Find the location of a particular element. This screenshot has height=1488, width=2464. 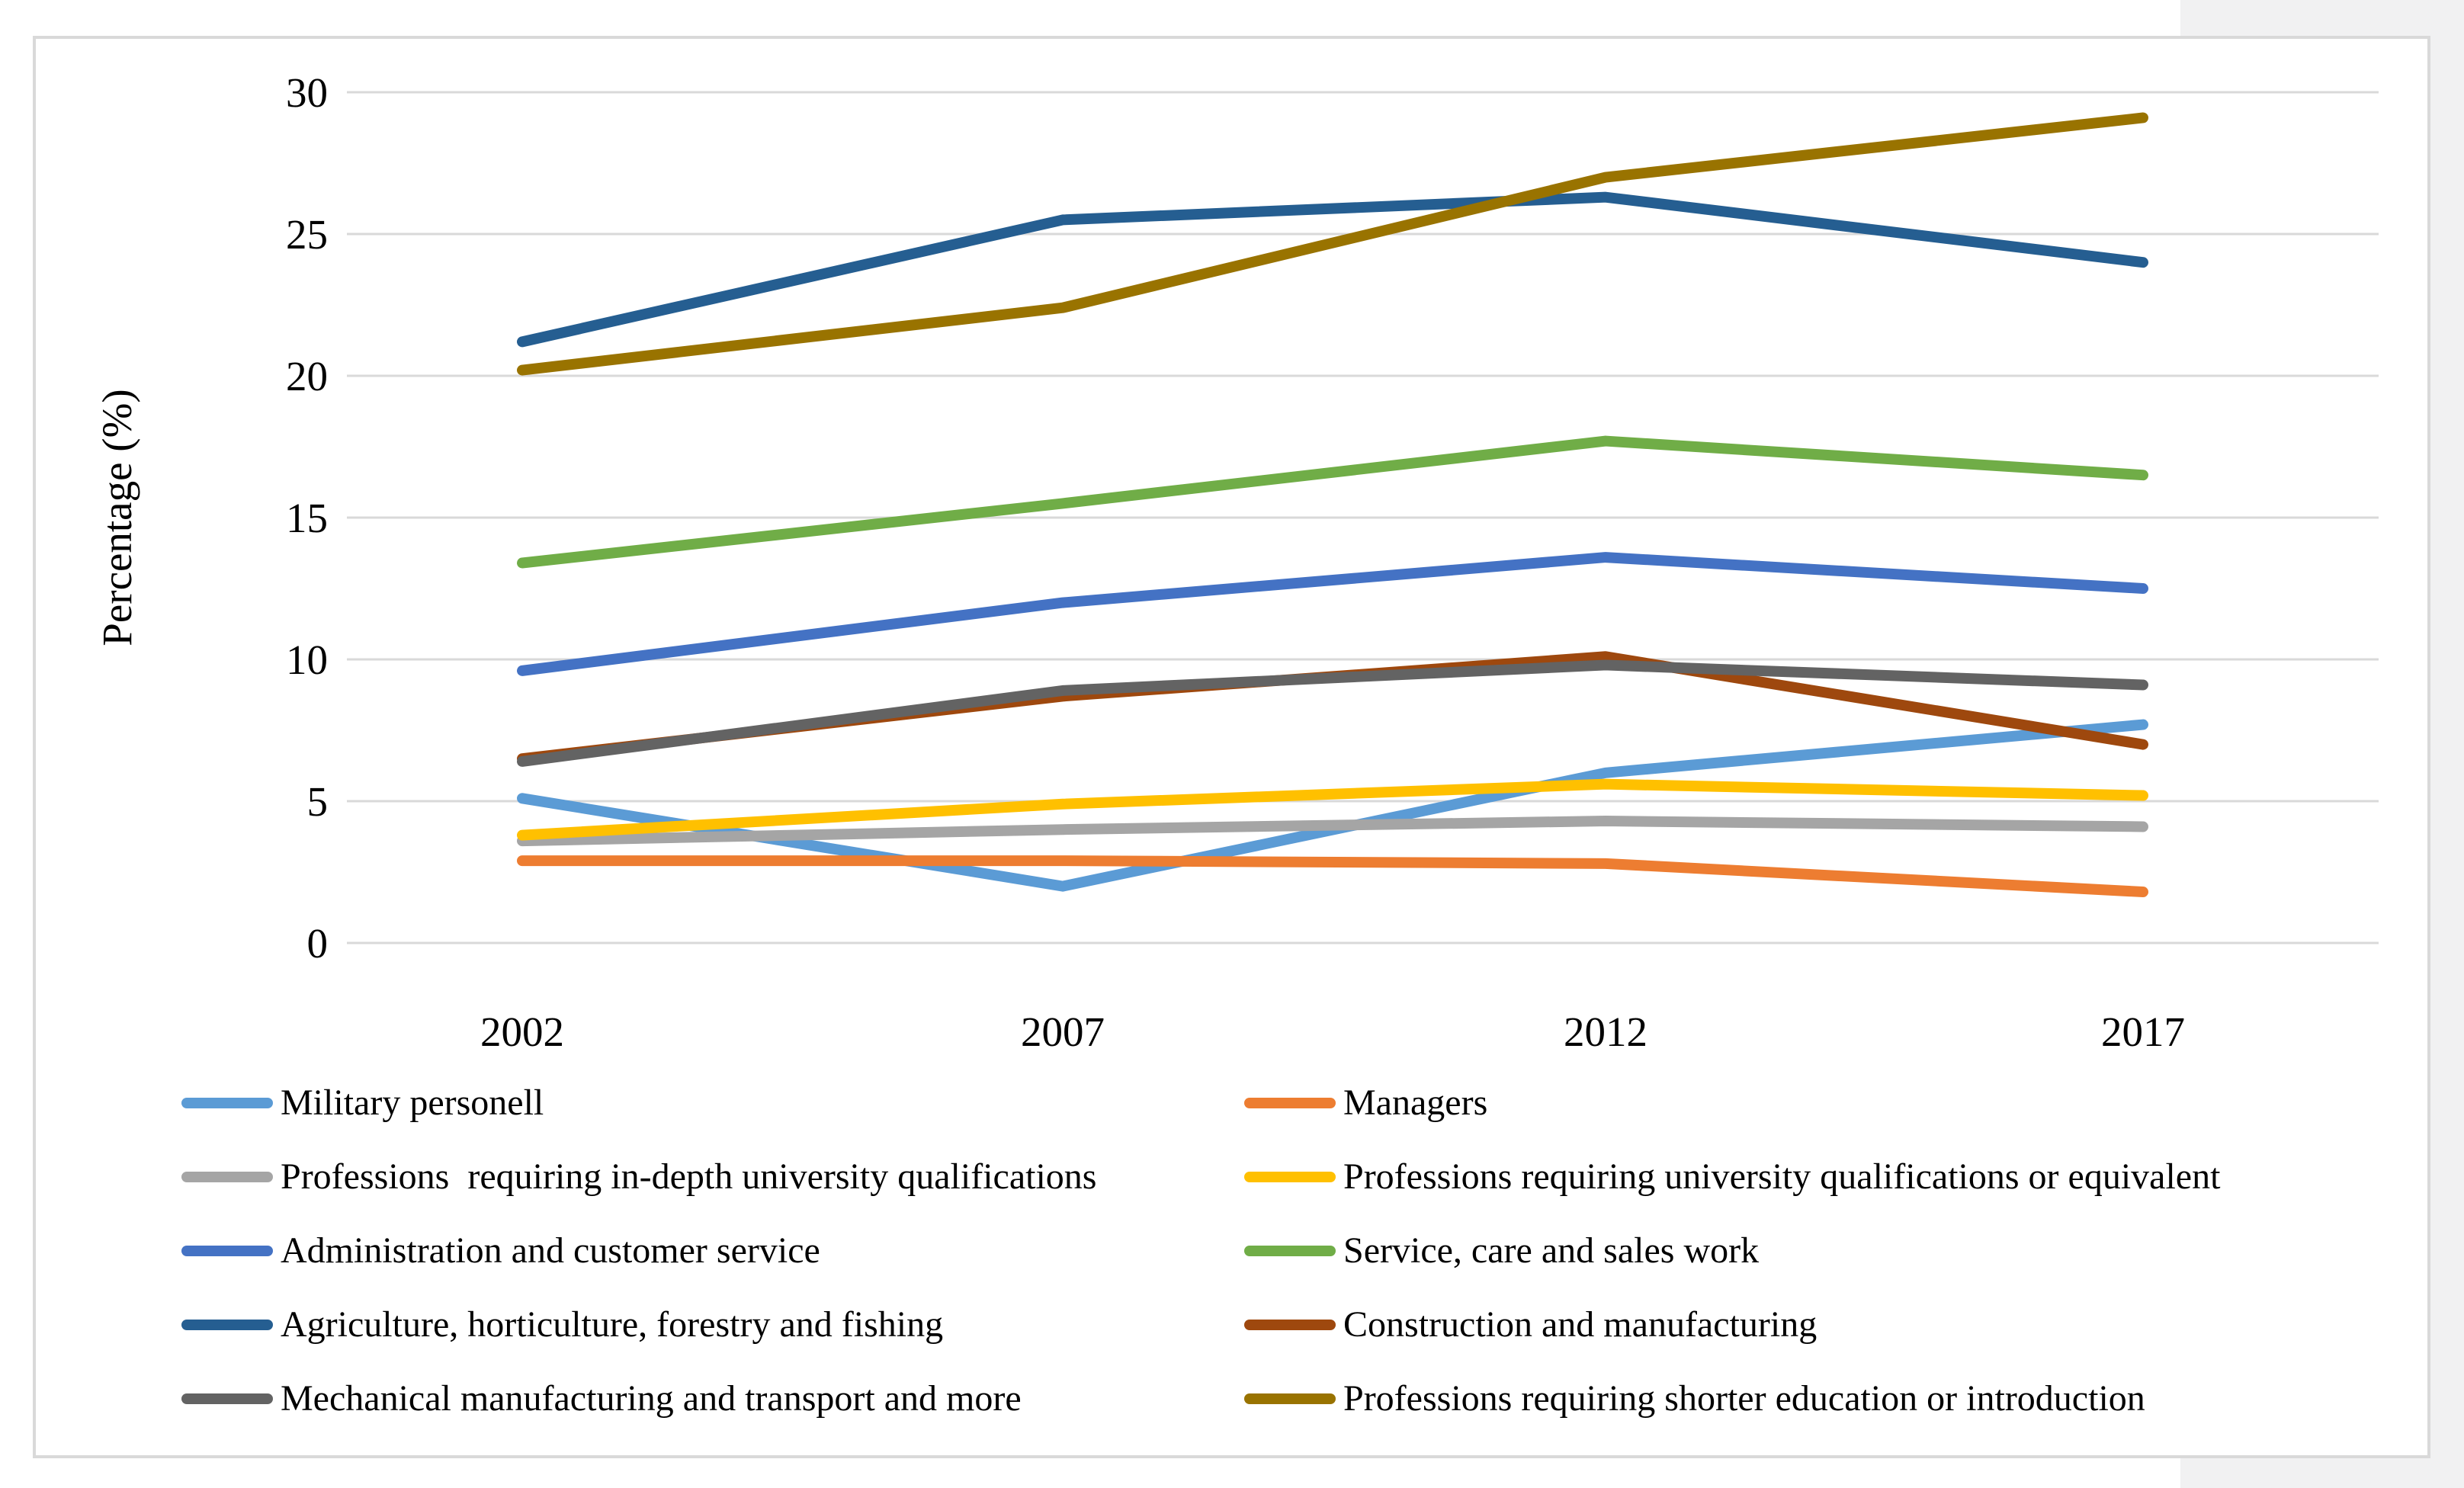

y-axis-title: Percentage (%) is located at coordinates (117, 517).